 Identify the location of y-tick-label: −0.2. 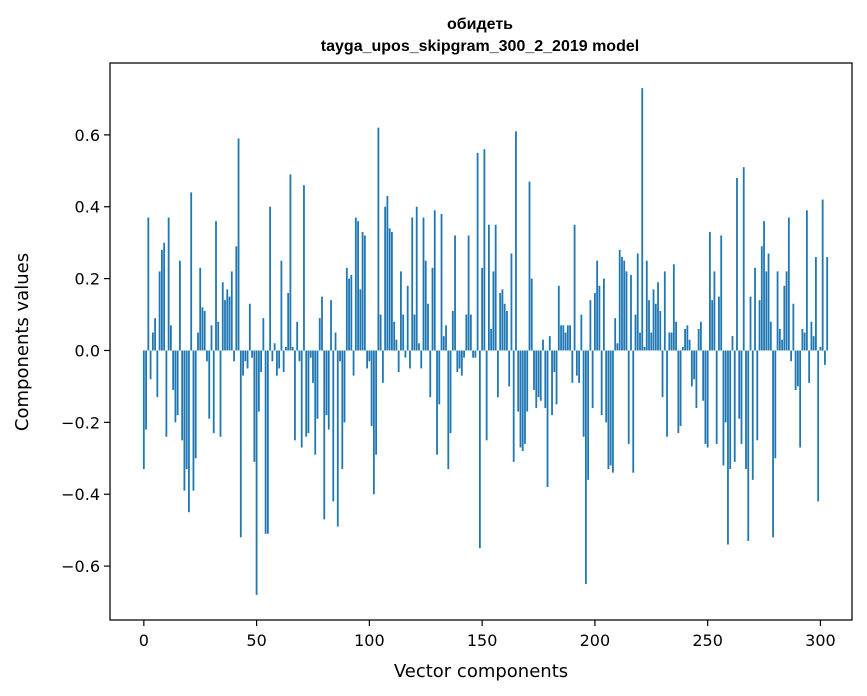
(80, 422).